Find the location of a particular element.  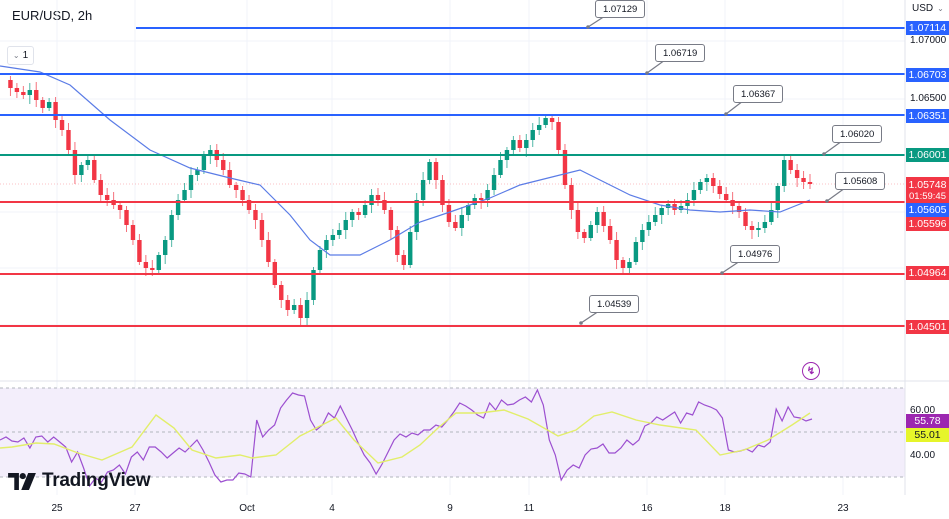

price-label: 1.06703 is located at coordinates (927, 75).